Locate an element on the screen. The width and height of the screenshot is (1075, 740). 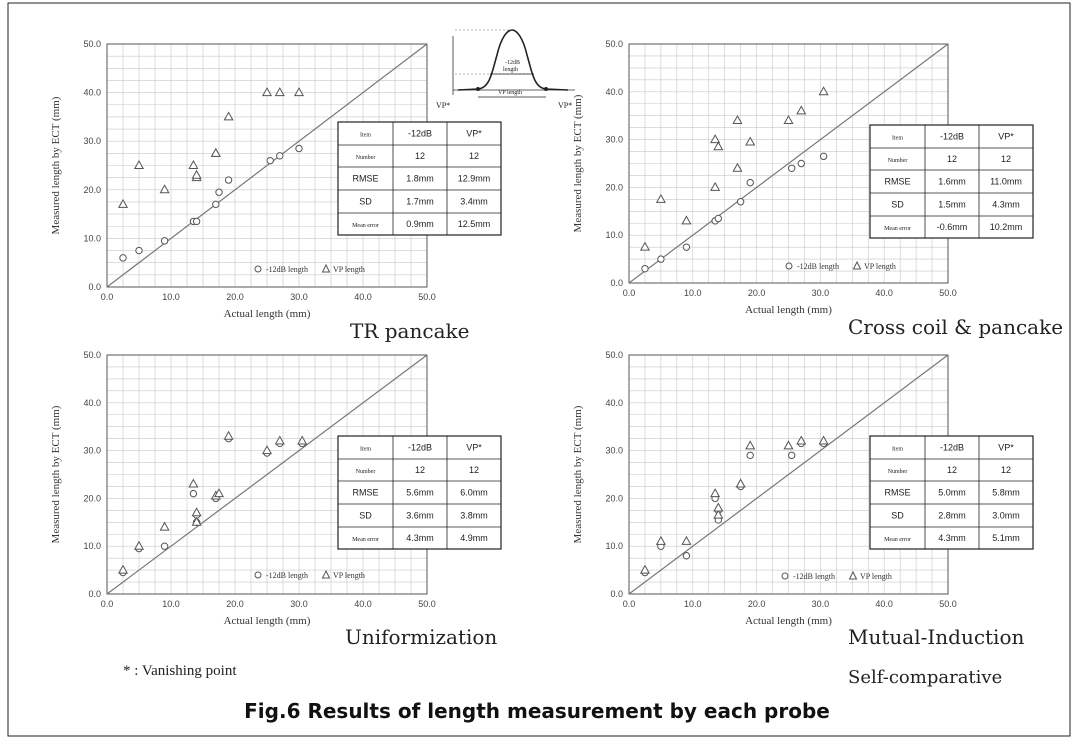
stats-table-cell: 6.0mm is located at coordinates (474, 493).